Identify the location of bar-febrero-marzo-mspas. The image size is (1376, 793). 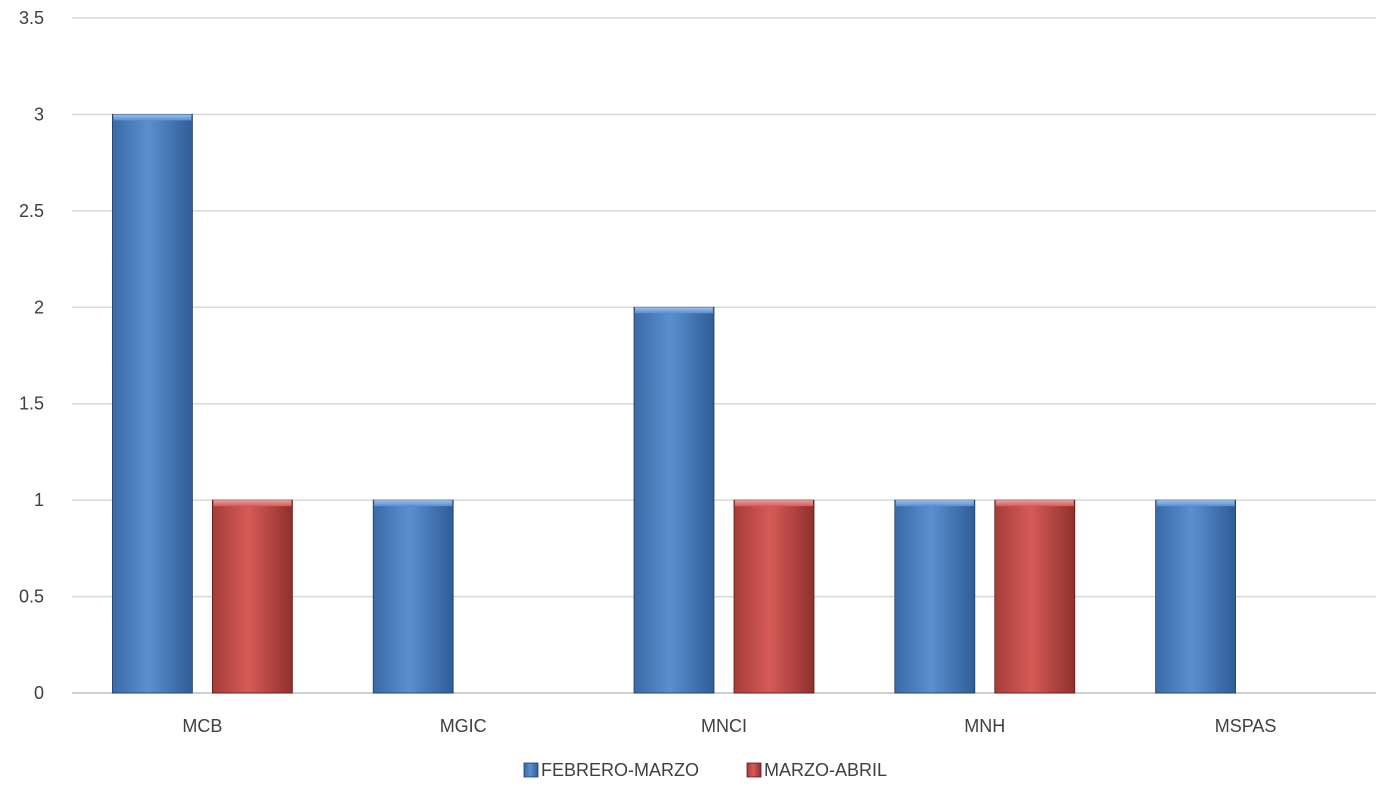
(1195, 596).